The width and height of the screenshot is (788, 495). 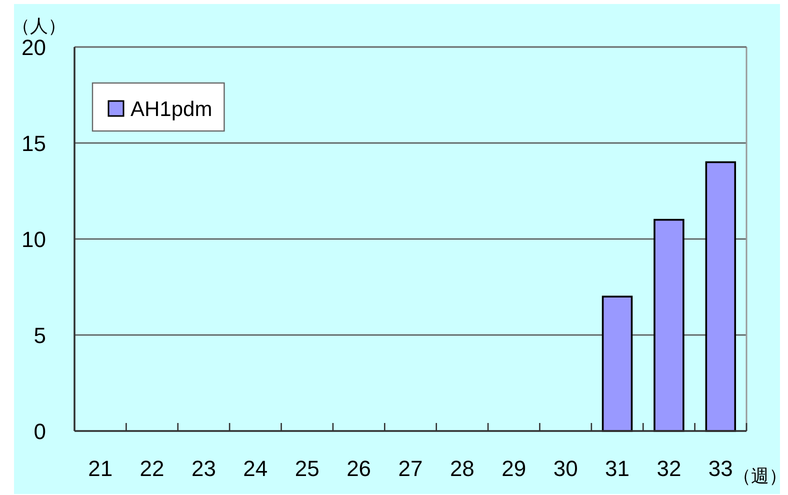 What do you see at coordinates (40, 431) in the screenshot?
I see `y-tick-label: 0` at bounding box center [40, 431].